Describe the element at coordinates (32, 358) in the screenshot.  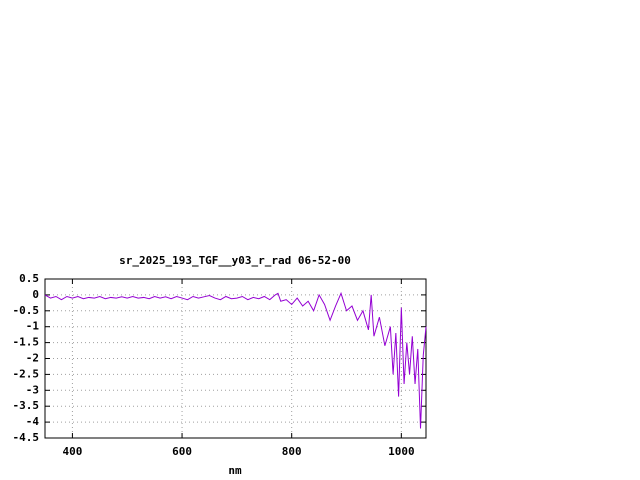
I see `y-tick-label: -2` at that location.